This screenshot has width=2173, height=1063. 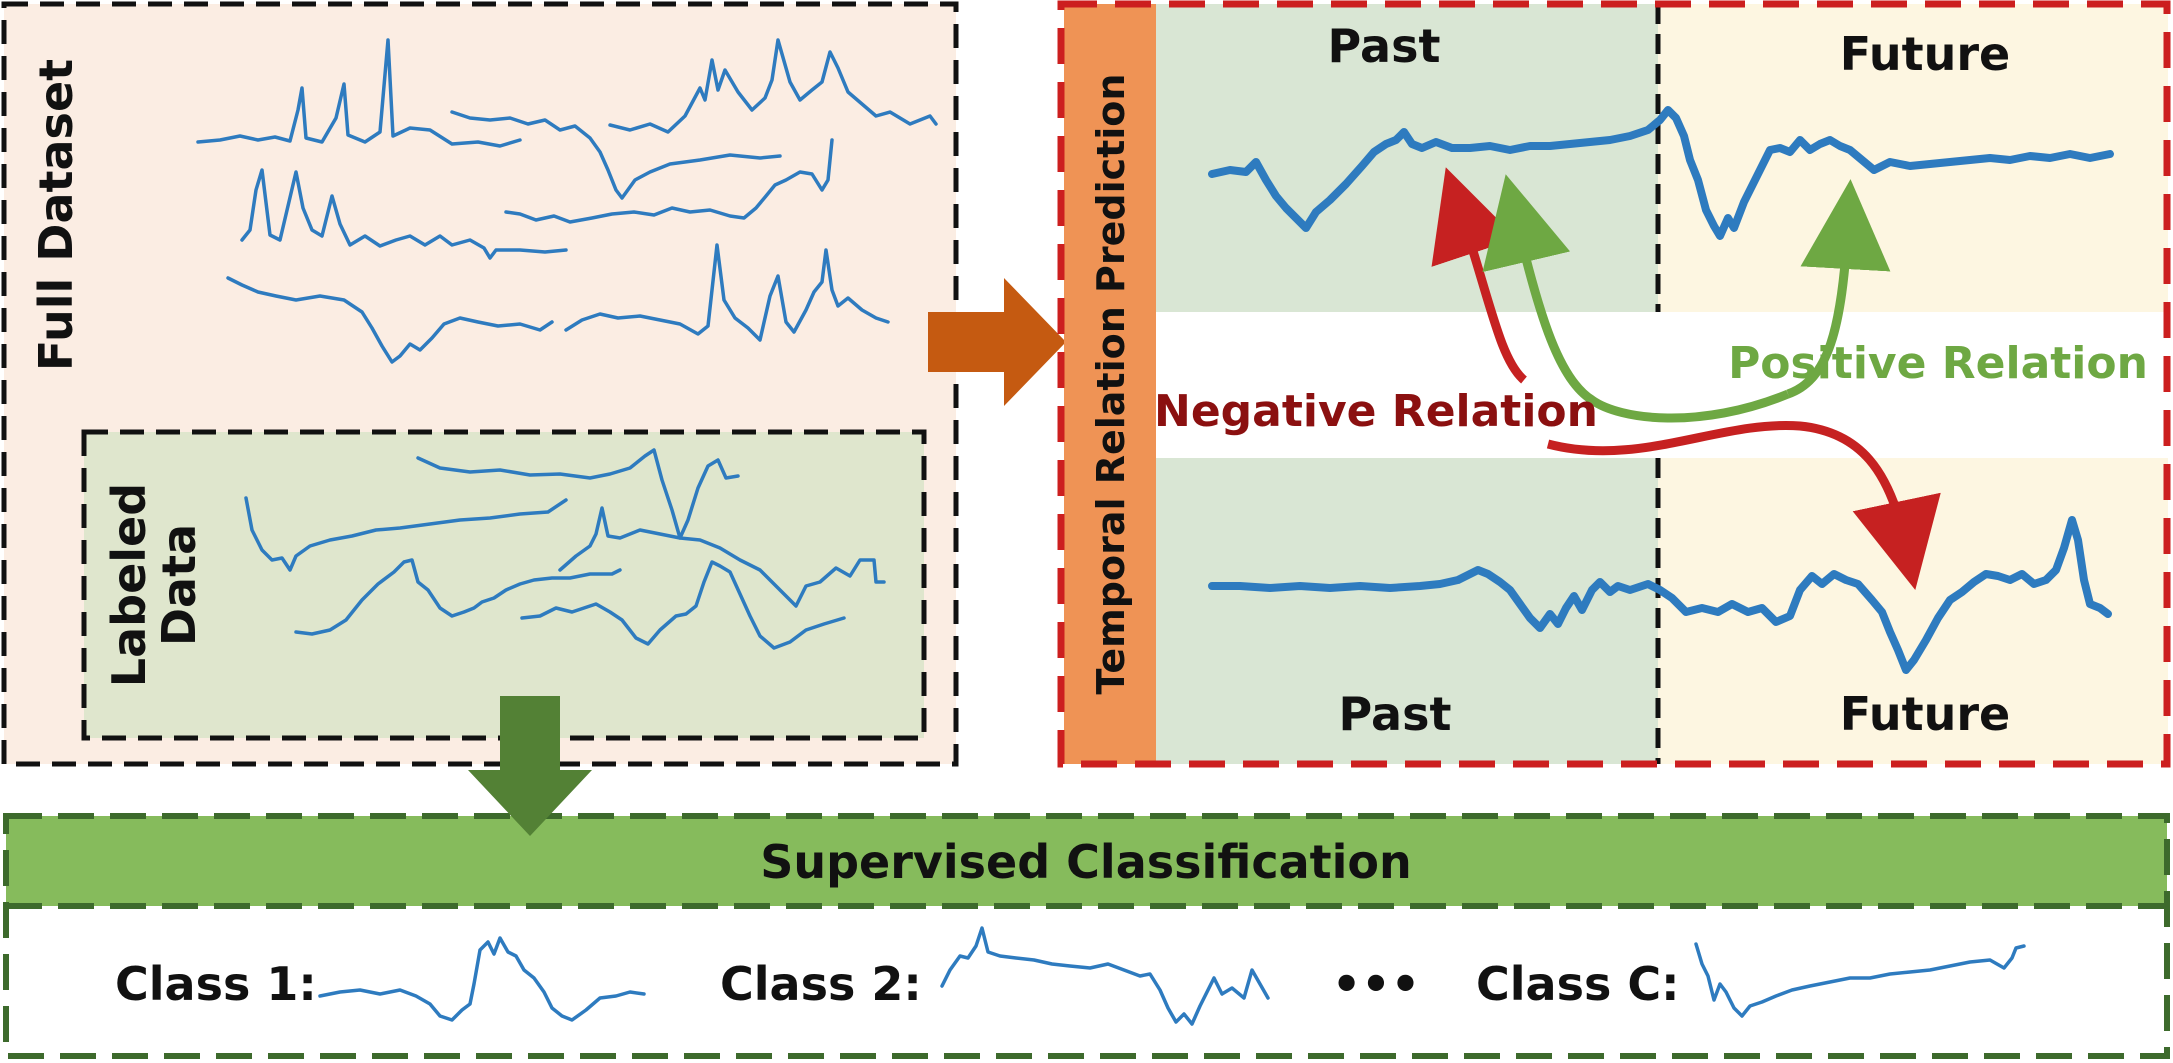 What do you see at coordinates (997, 342) in the screenshot?
I see `right-arrow-icon` at bounding box center [997, 342].